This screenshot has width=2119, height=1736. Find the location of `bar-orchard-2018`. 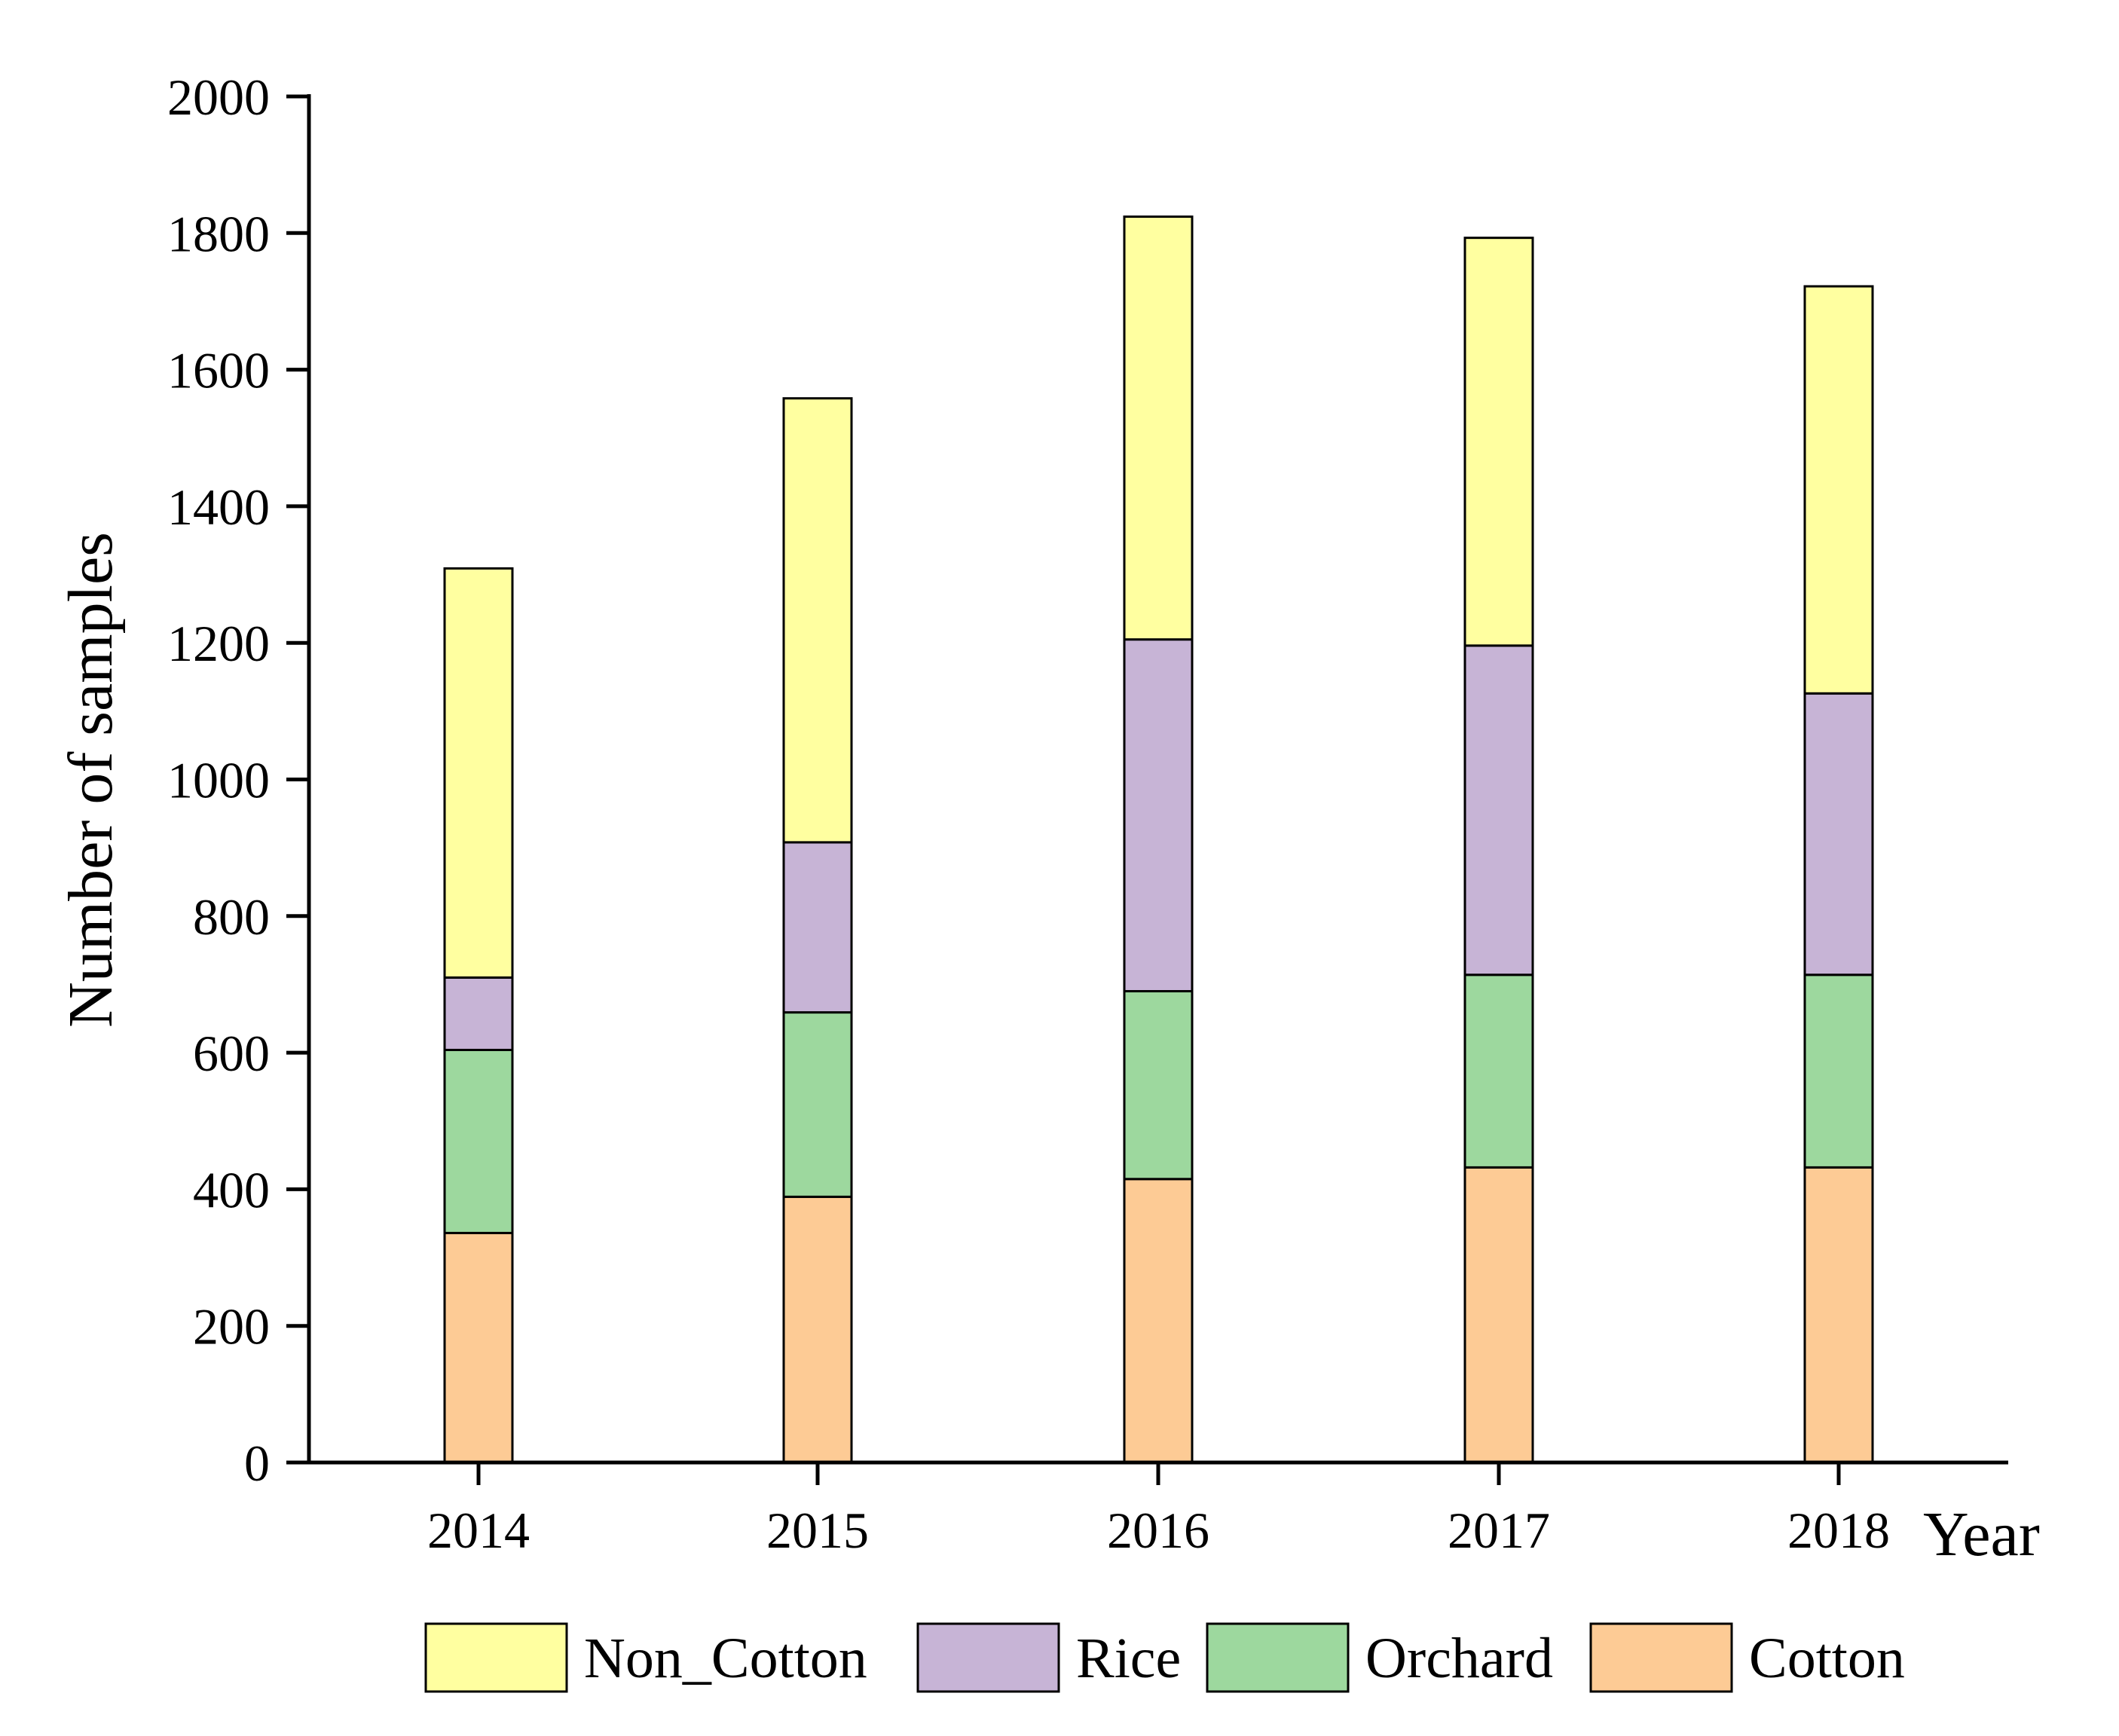

bar-orchard-2018 is located at coordinates (1838, 1071).